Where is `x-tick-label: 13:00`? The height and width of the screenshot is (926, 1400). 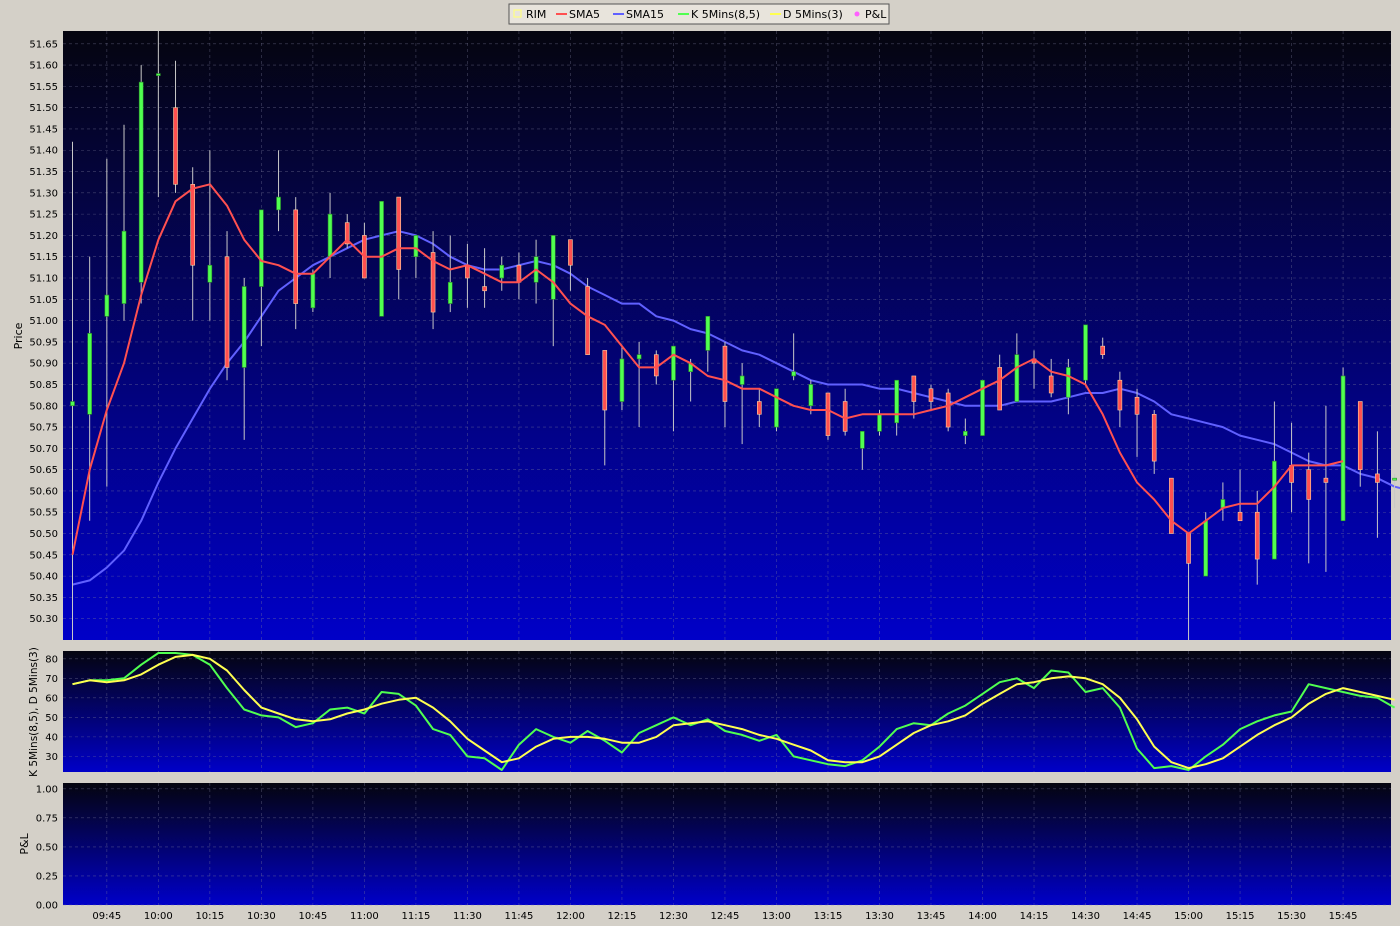
x-tick-label: 13:00 is located at coordinates (776, 916).